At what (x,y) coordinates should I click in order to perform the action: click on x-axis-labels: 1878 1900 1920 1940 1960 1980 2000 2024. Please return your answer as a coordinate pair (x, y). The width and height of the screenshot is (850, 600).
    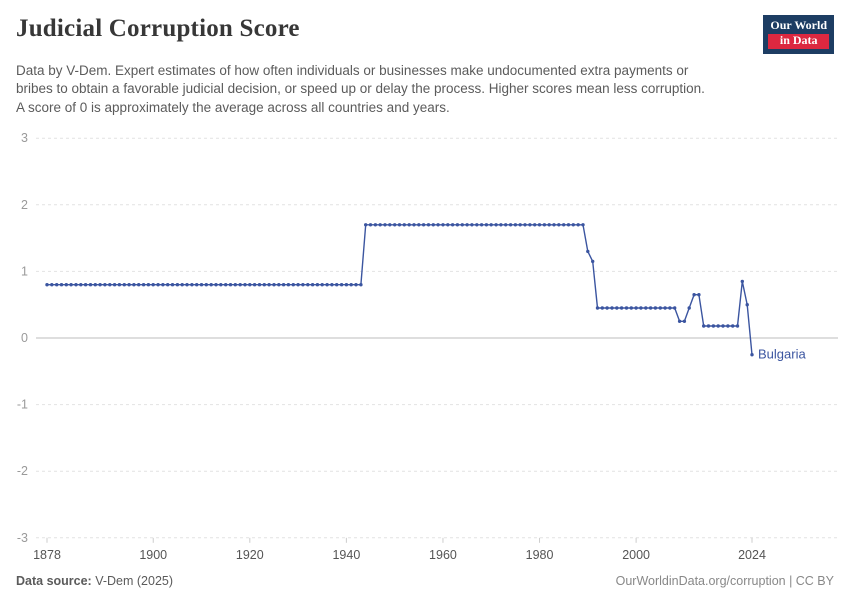
    Looking at the image, I should click on (399, 550).